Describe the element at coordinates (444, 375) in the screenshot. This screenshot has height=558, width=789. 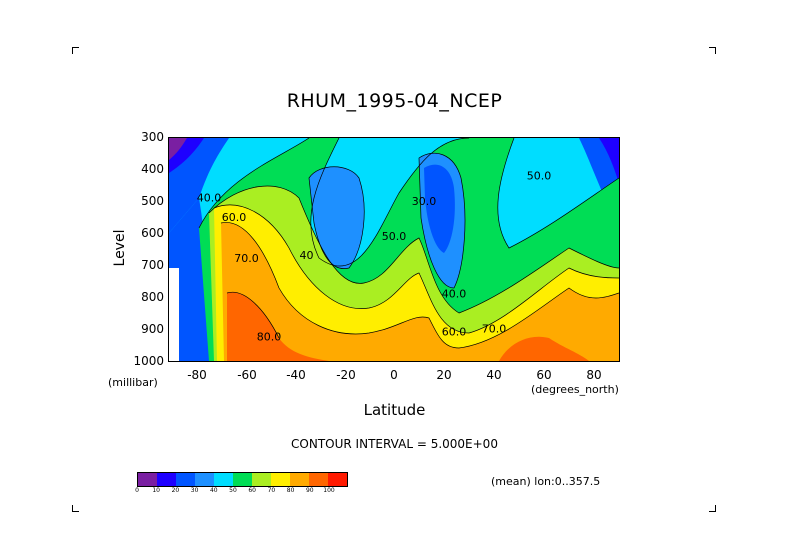
I see `x-tick-label: 20` at that location.